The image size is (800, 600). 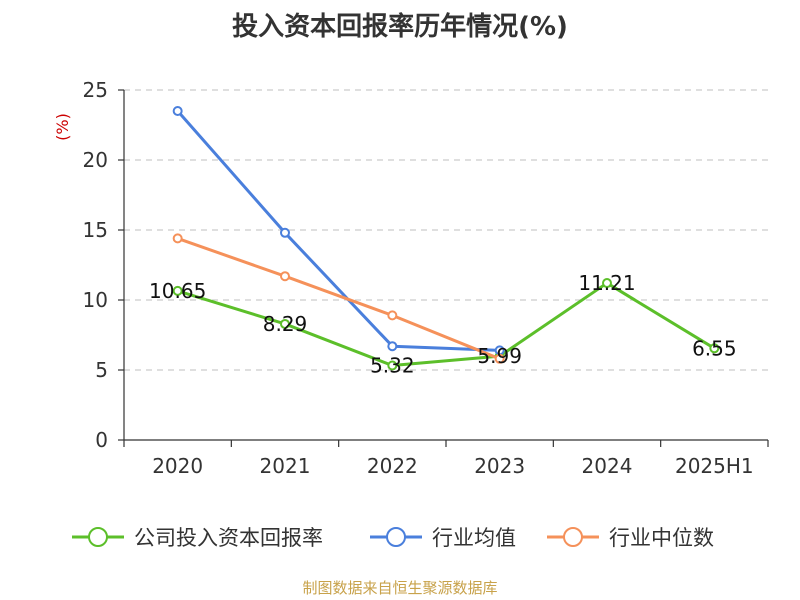 I want to click on point-s0-2021, so click(x=285, y=323).